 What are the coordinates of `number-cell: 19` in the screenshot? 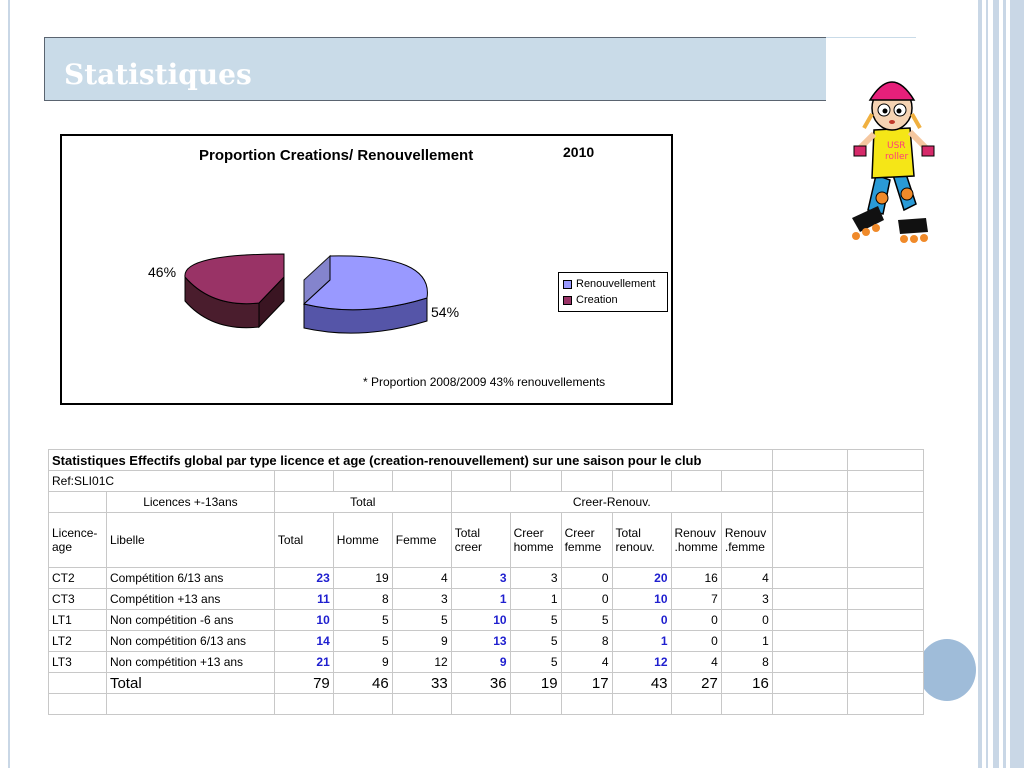 It's located at (362, 578).